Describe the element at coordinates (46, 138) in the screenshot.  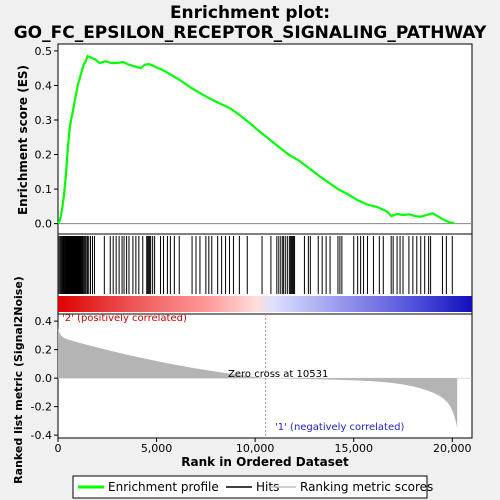
I see `es-y-axis: 0.0 0.1 0.2 0.3 0.4 0.5` at that location.